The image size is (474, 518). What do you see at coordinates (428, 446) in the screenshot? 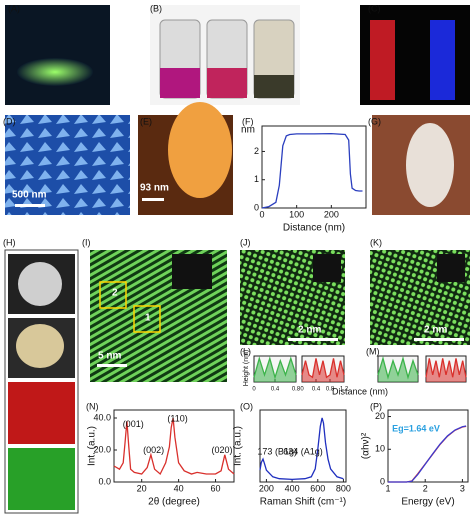
I see `plot-frame` at bounding box center [428, 446].